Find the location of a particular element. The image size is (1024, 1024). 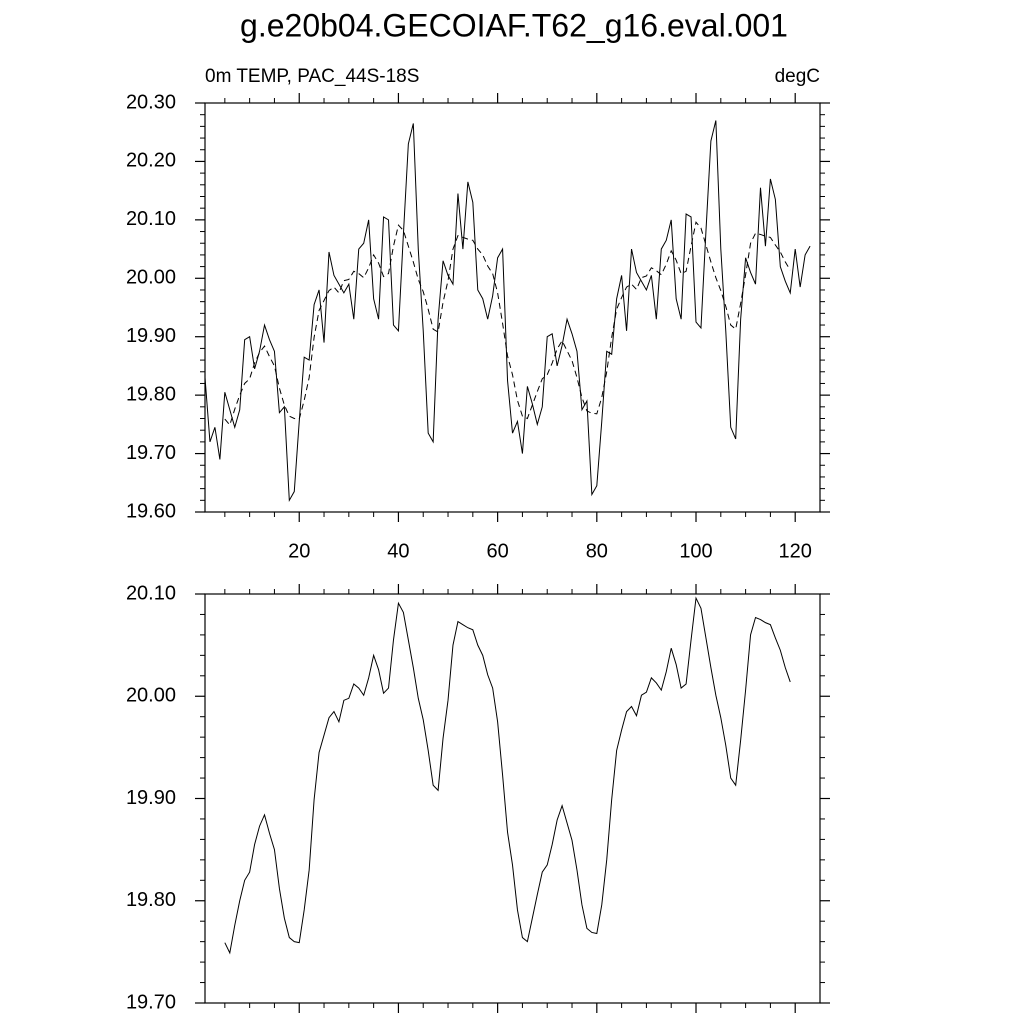

y-tick-label: 19.60 is located at coordinates (151, 511).